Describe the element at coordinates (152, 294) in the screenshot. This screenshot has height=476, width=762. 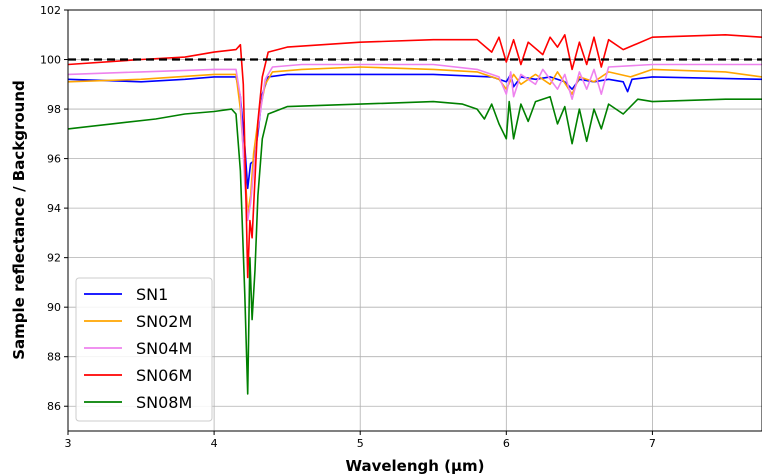
I see `legend-label: SN1` at that location.